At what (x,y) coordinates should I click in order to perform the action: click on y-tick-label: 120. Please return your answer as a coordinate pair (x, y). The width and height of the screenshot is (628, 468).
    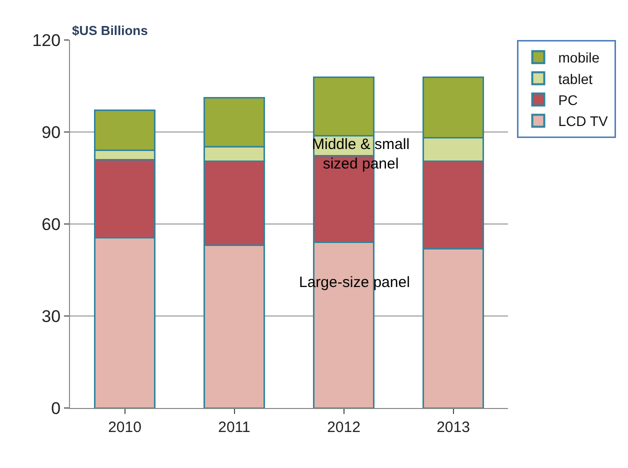
    Looking at the image, I should click on (46, 40).